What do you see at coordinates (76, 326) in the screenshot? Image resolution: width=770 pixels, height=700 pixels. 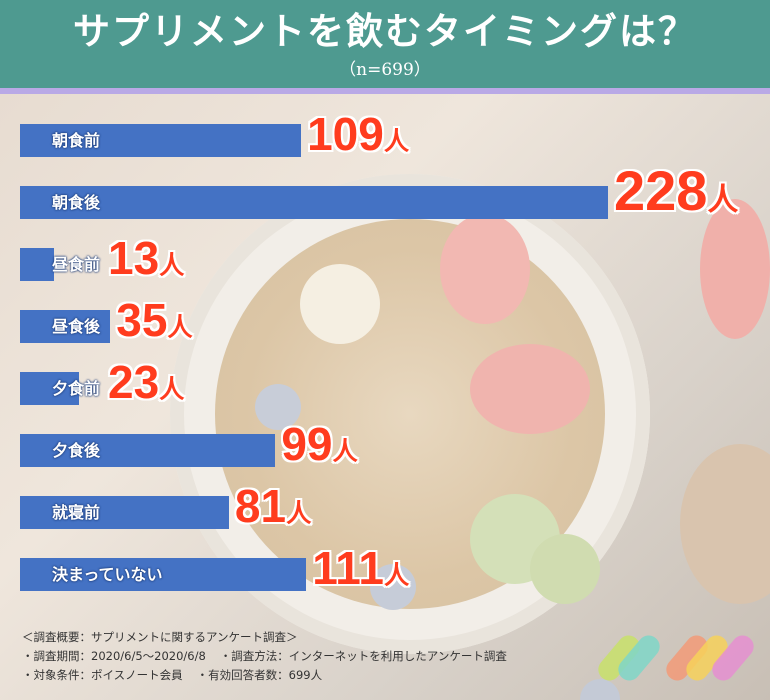 I see `category-label: 昼食後` at bounding box center [76, 326].